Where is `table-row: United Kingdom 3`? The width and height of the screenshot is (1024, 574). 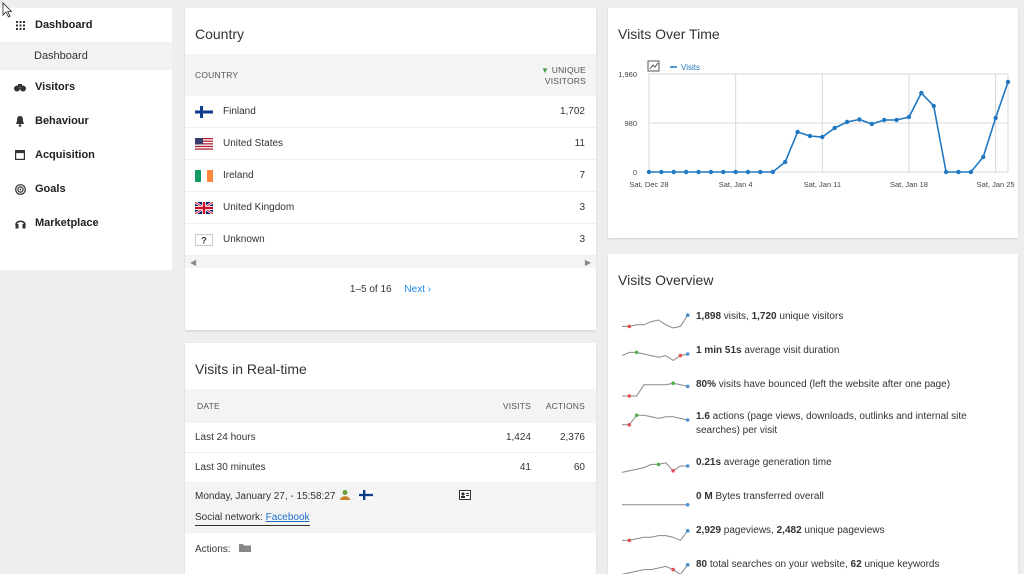
table-row: United Kingdom 3 is located at coordinates (390, 208).